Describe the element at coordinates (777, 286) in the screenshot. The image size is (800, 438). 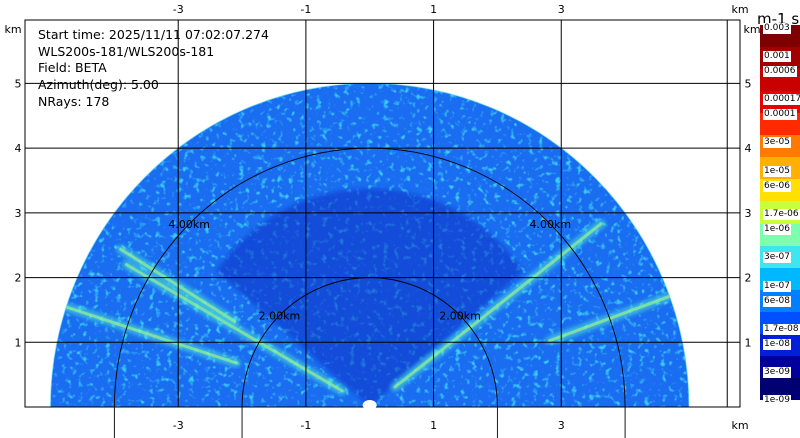
I see `colorbar-label: 1e-07` at that location.